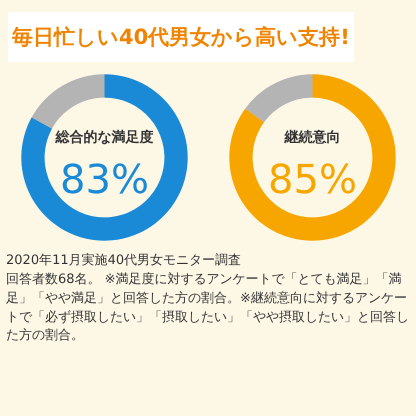  I want to click on text: 継続意向, so click(312, 137).